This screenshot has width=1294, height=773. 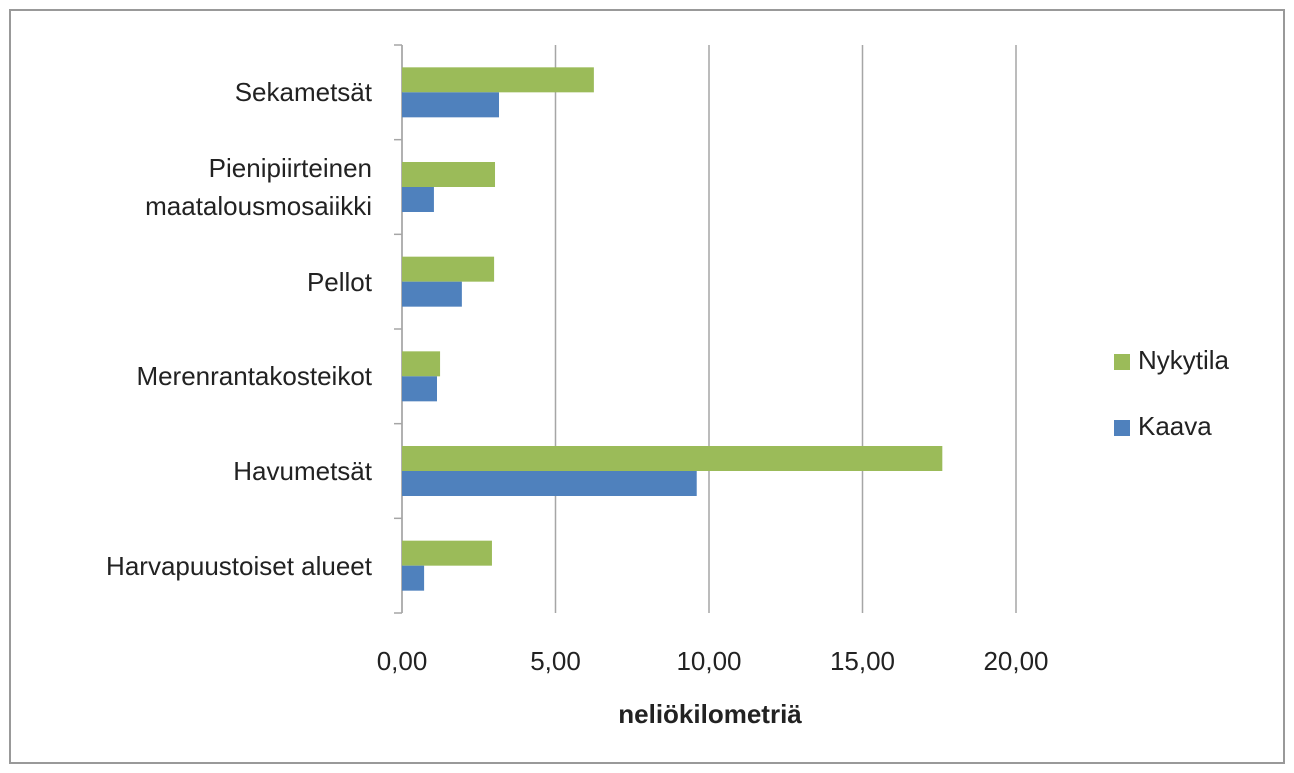 What do you see at coordinates (303, 92) in the screenshot?
I see `y-tick-label: Sekametsät` at bounding box center [303, 92].